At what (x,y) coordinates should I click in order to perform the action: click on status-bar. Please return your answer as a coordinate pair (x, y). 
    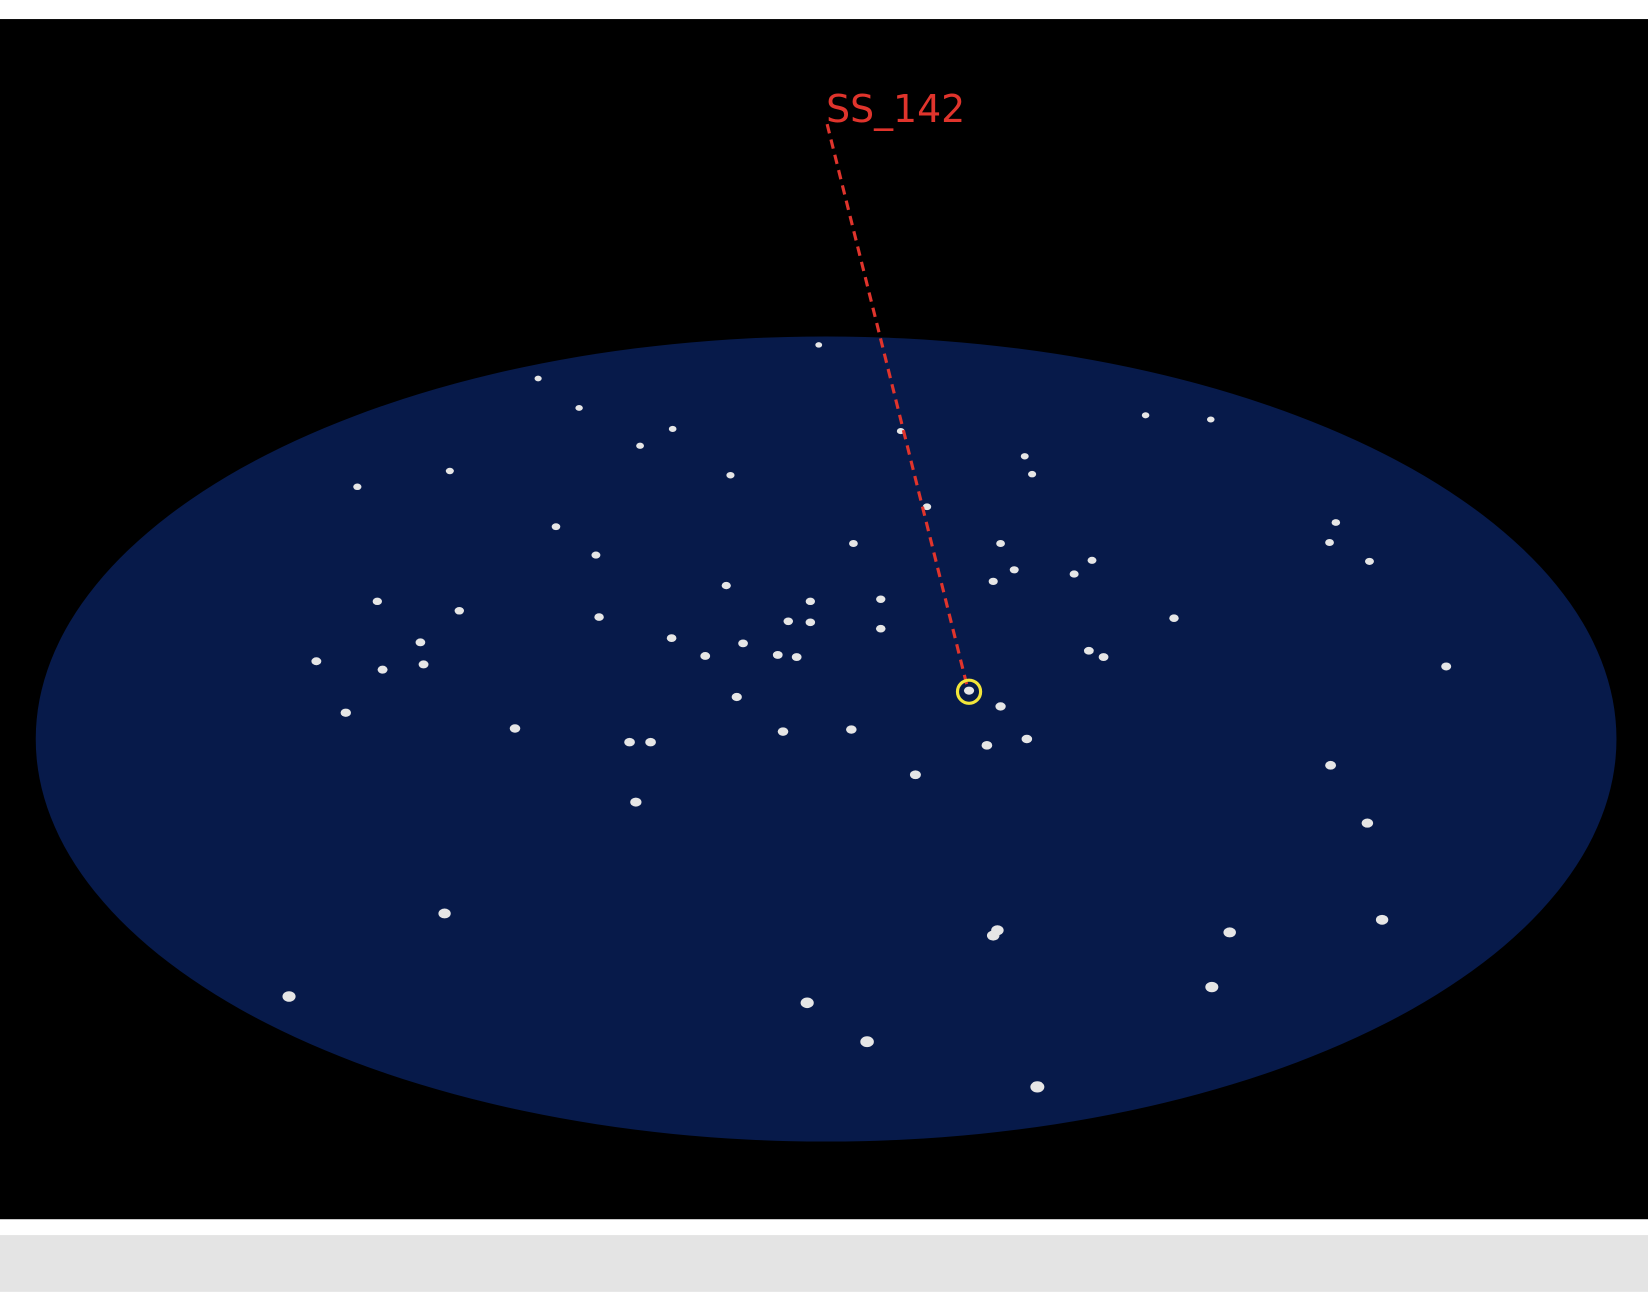
    Looking at the image, I should click on (824, 1263).